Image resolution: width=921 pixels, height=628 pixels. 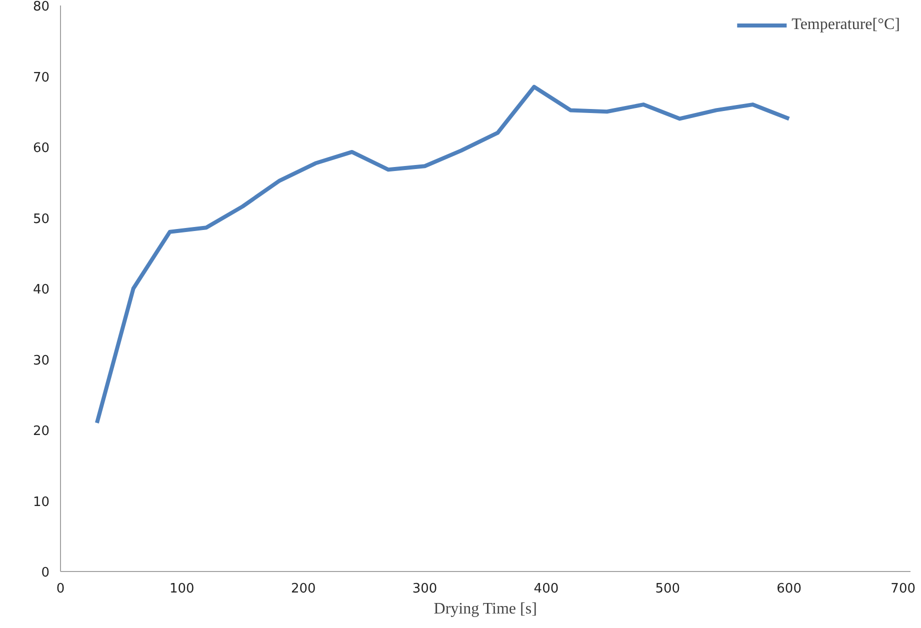 What do you see at coordinates (41, 360) in the screenshot?
I see `y-tick-label: 30` at bounding box center [41, 360].